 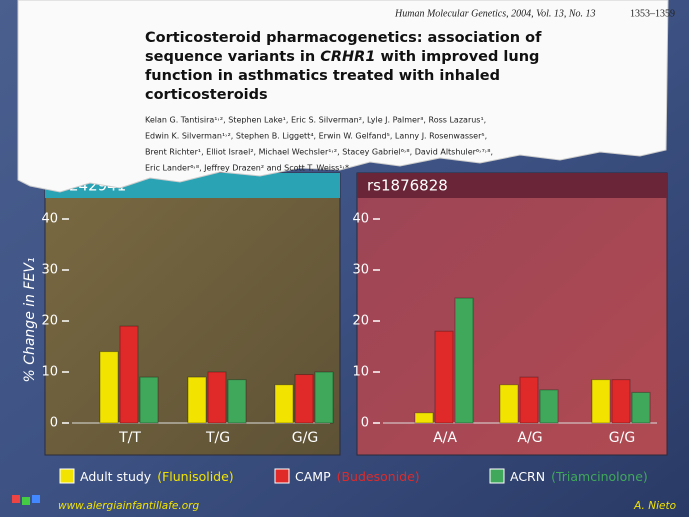 What do you see at coordinates (512, 185) in the screenshot?
I see `chart-header` at bounding box center [512, 185].